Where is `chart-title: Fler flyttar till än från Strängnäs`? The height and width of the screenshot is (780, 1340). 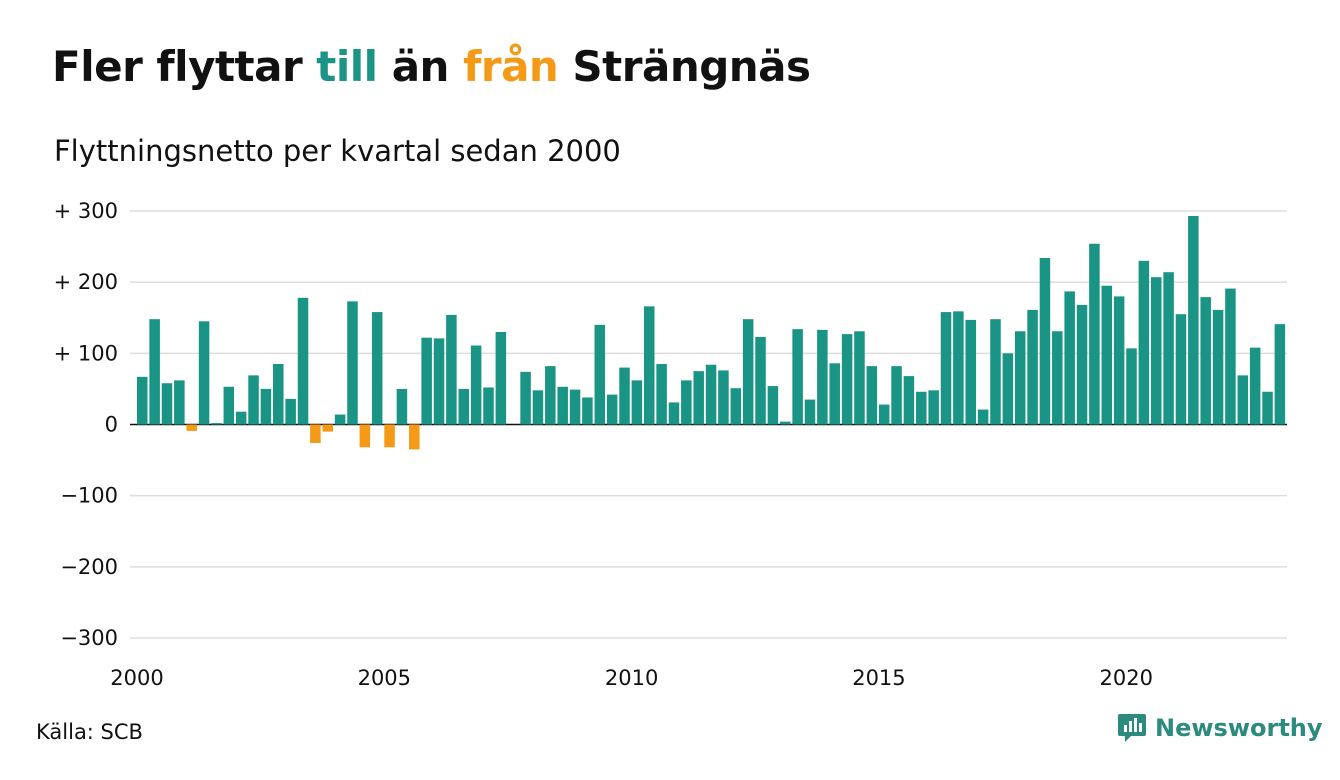 chart-title: Fler flyttar till än från Strängnäs is located at coordinates (431, 66).